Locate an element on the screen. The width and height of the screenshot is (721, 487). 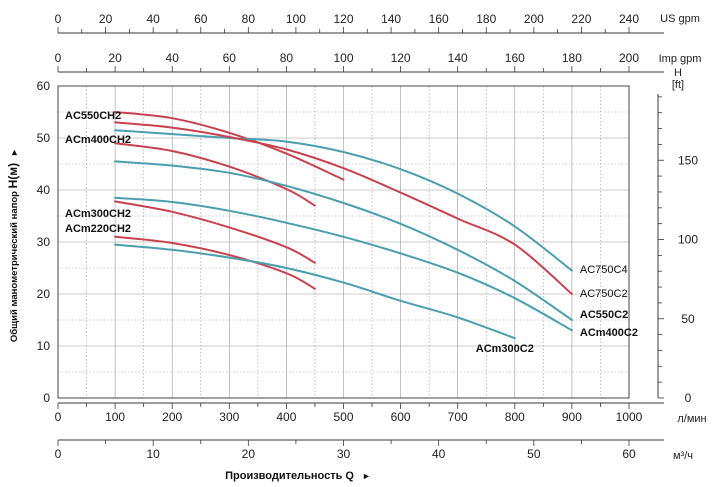
curve-acm220ch2 is located at coordinates (215, 262).